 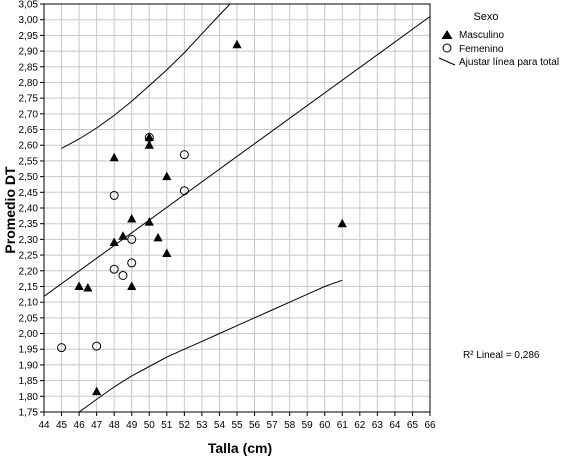 What do you see at coordinates (237, 425) in the screenshot?
I see `x-tick-label: 55` at bounding box center [237, 425].